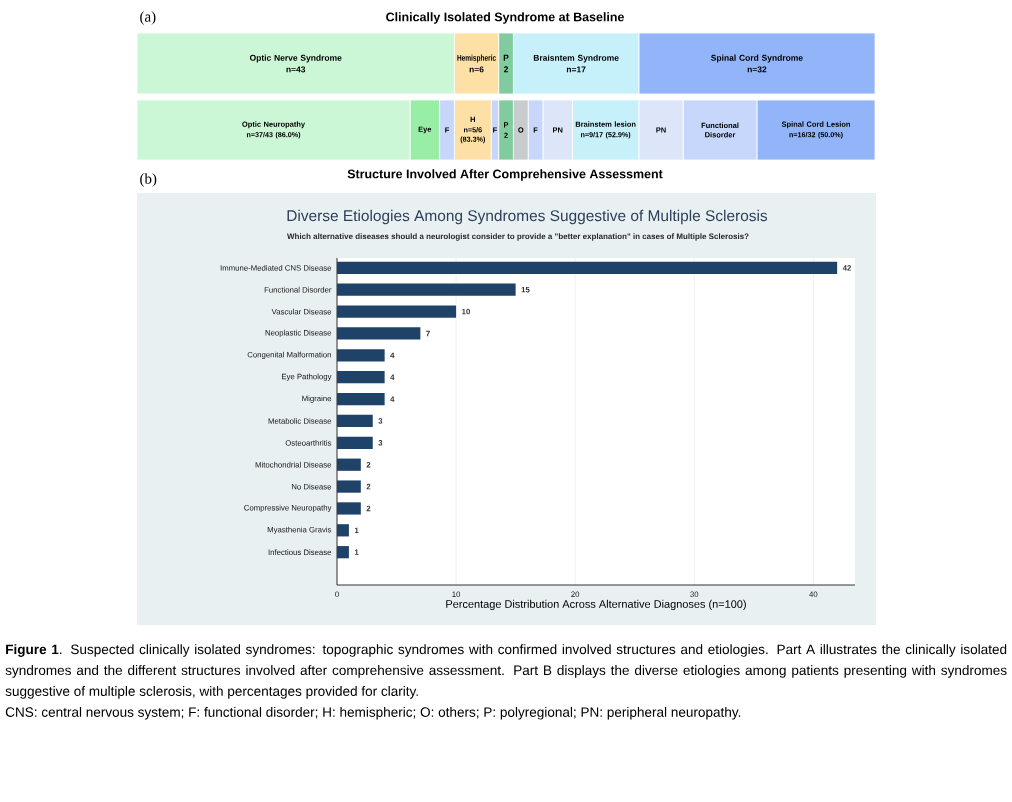 The height and width of the screenshot is (802, 1012). I want to click on data-label: n=17, so click(576, 69).